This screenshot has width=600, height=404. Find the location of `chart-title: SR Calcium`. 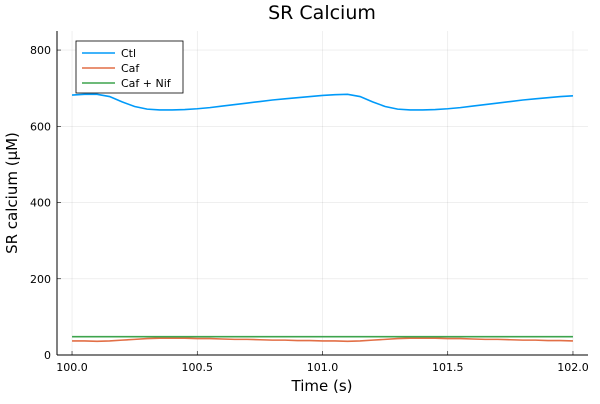

chart-title: SR Calcium is located at coordinates (322, 13).